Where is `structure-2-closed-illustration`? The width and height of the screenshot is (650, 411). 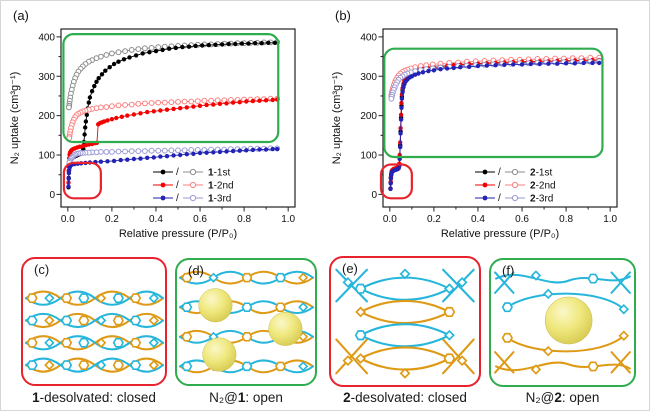 structure-2-closed-illustration is located at coordinates (405, 323).